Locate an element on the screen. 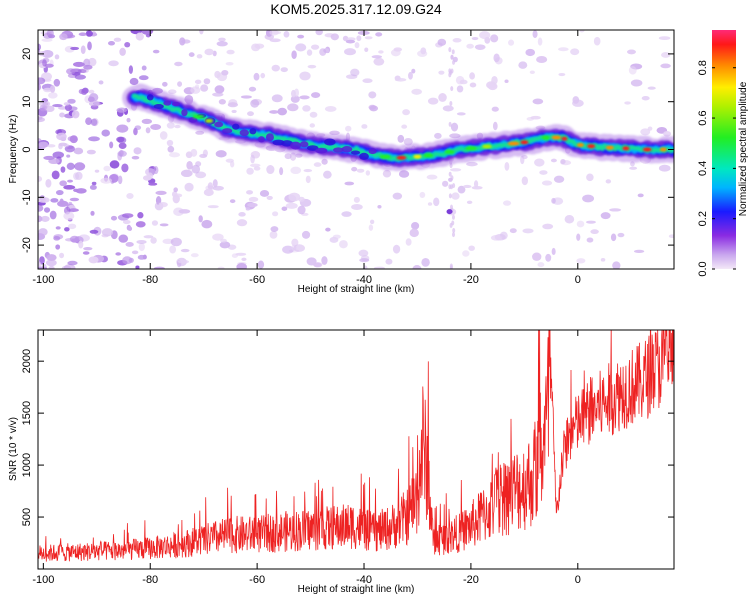 This screenshot has width=750, height=600. snr-xlabel: Height of straight line (km) is located at coordinates (356, 589).